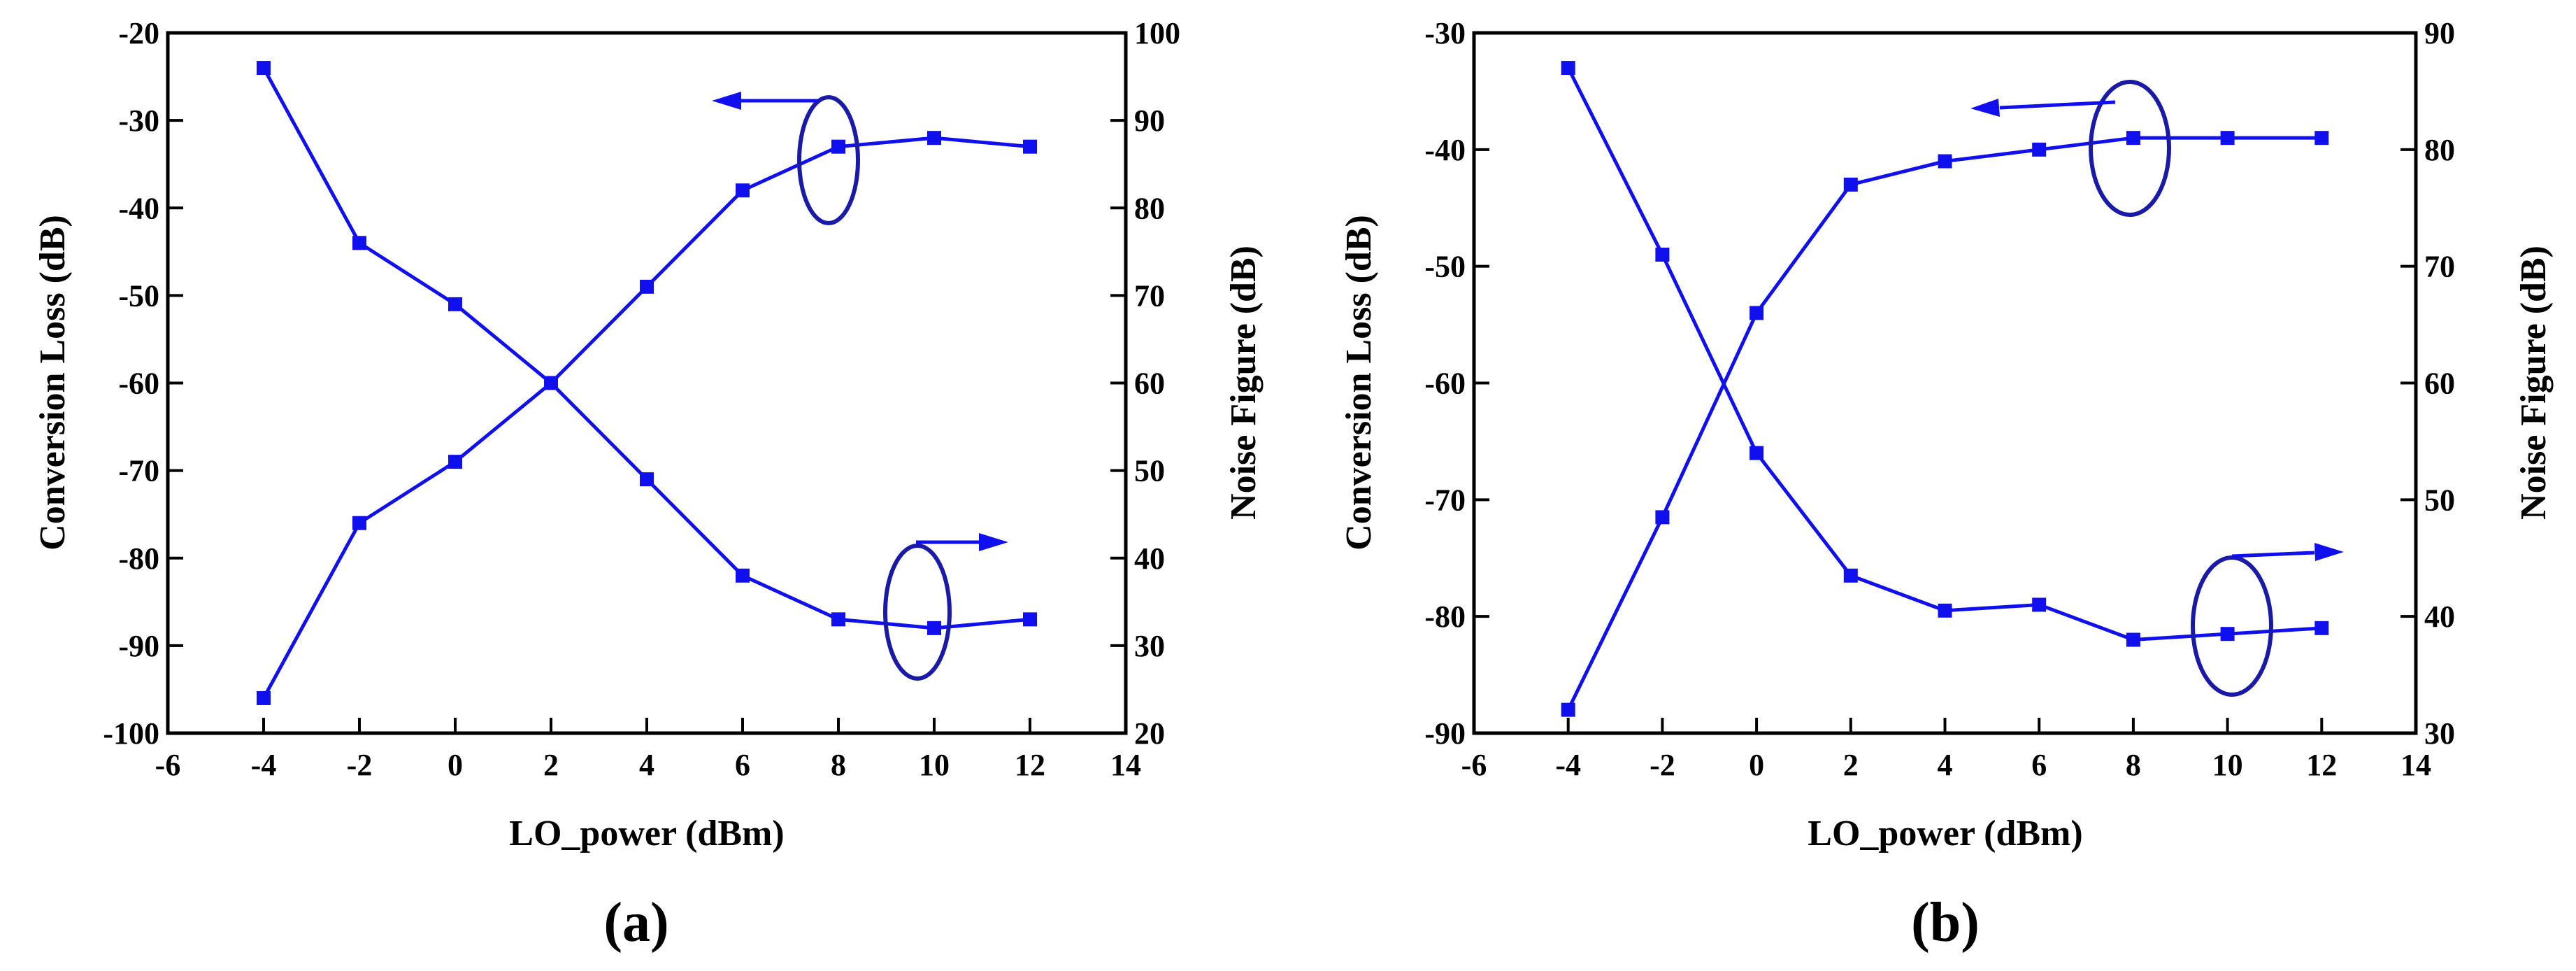  Describe the element at coordinates (1985, 108) in the screenshot. I see `left-arrow-head` at that location.